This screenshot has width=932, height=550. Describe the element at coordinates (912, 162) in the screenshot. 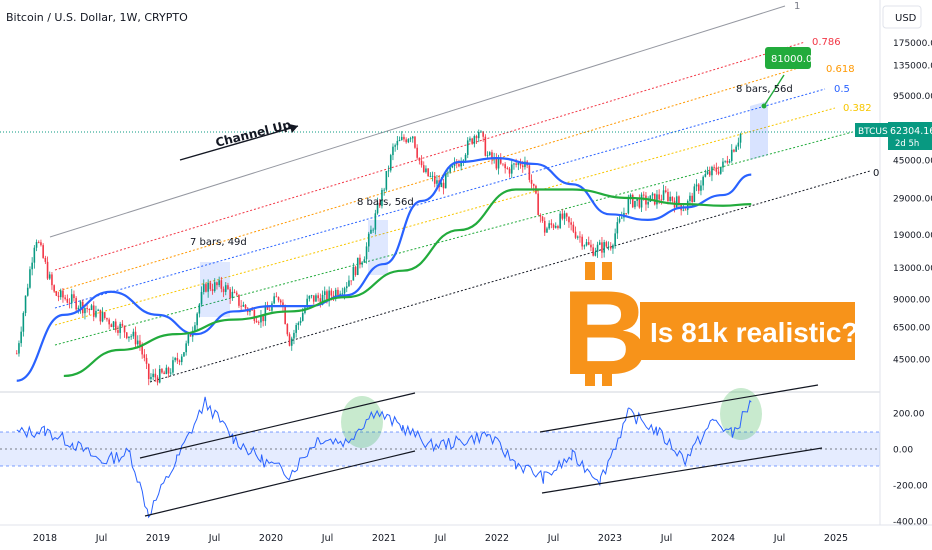

I see `price-tick-label: 45000.00` at that location.